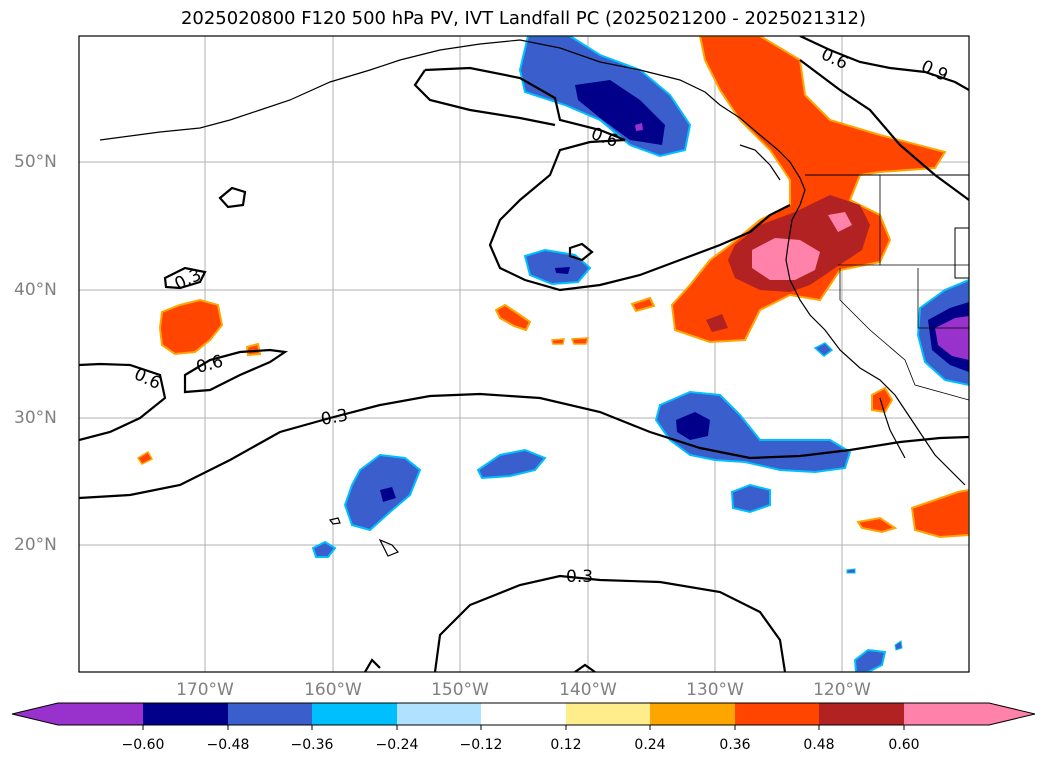 This screenshot has height=765, width=1047. What do you see at coordinates (481, 745) in the screenshot?
I see `colorbar-tick-label: −0.12` at bounding box center [481, 745].